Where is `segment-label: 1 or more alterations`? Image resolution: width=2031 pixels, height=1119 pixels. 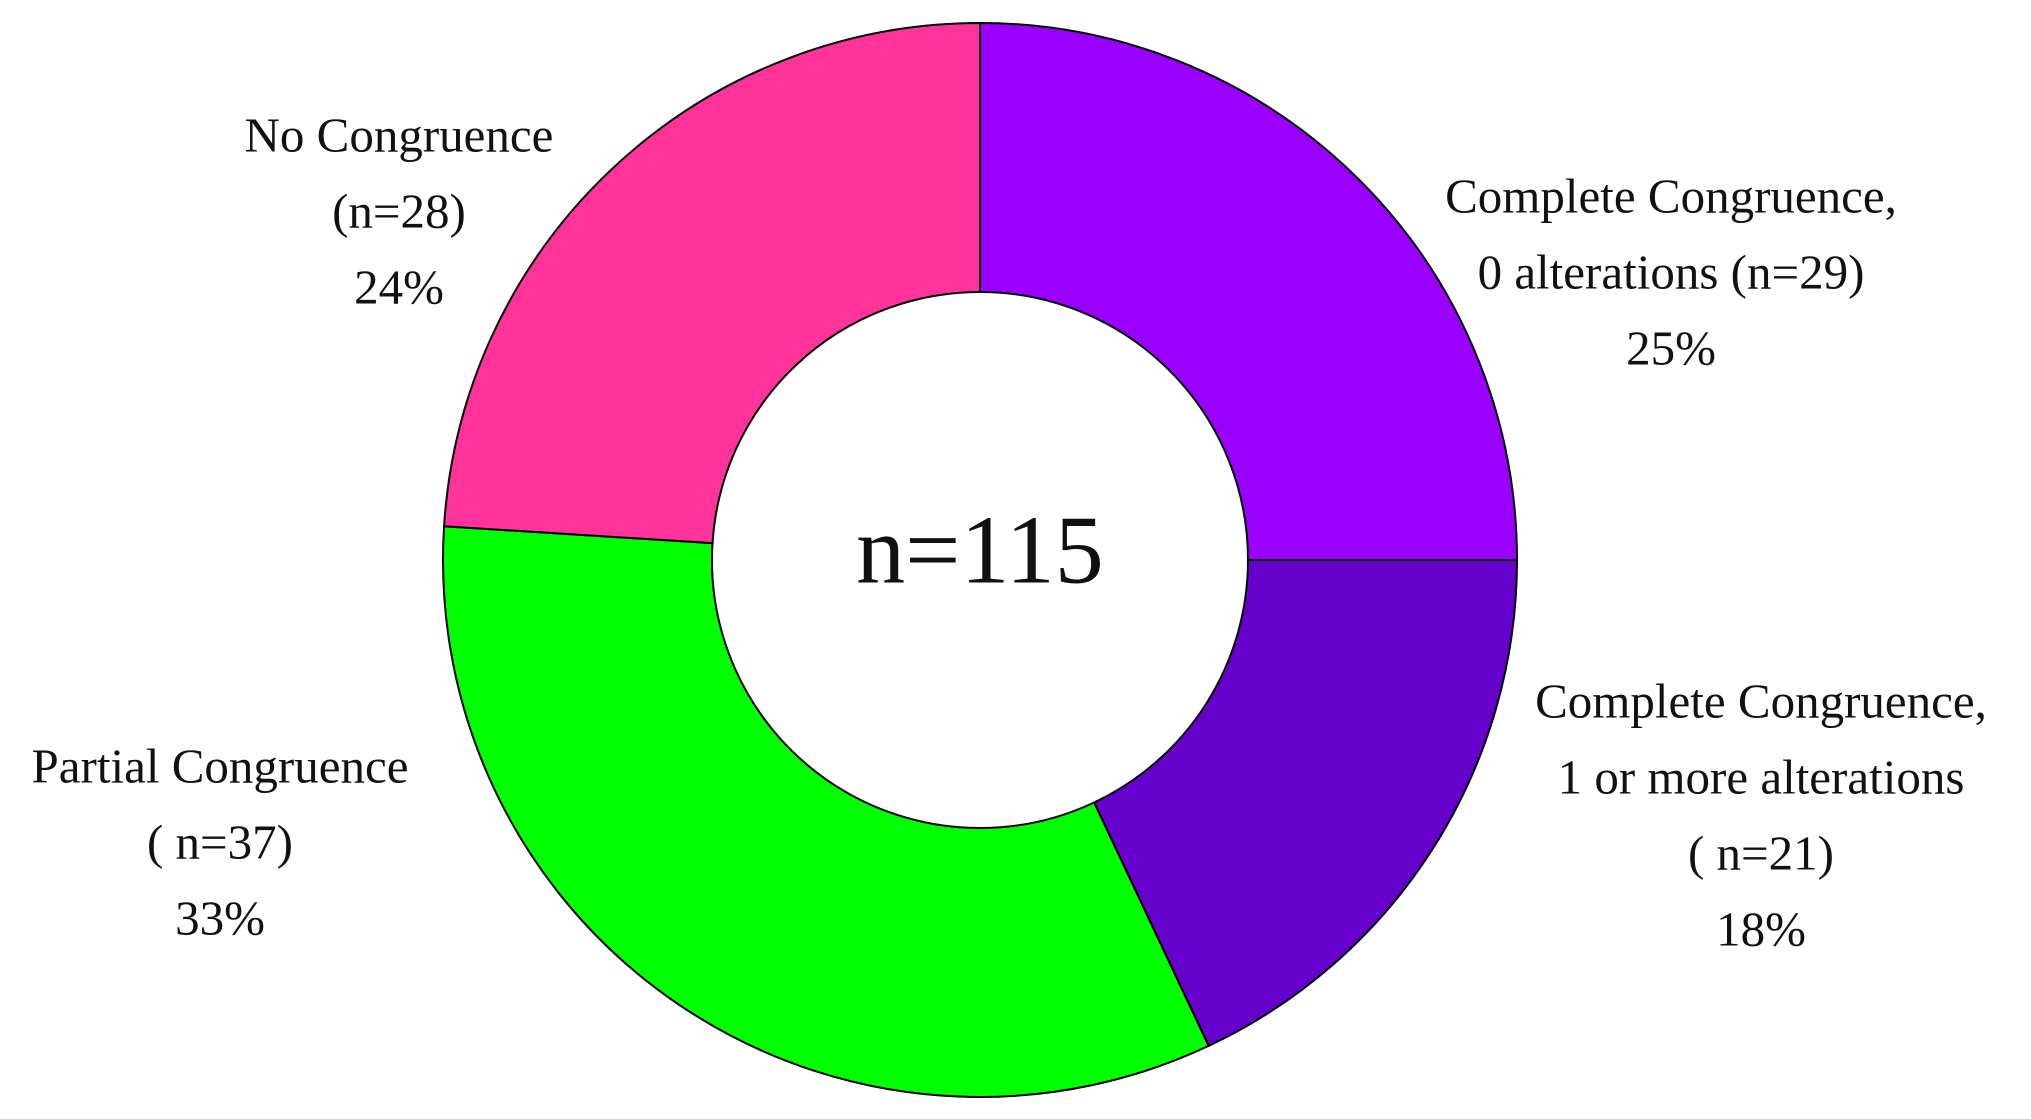 segment-label: 1 or more alterations is located at coordinates (1761, 776).